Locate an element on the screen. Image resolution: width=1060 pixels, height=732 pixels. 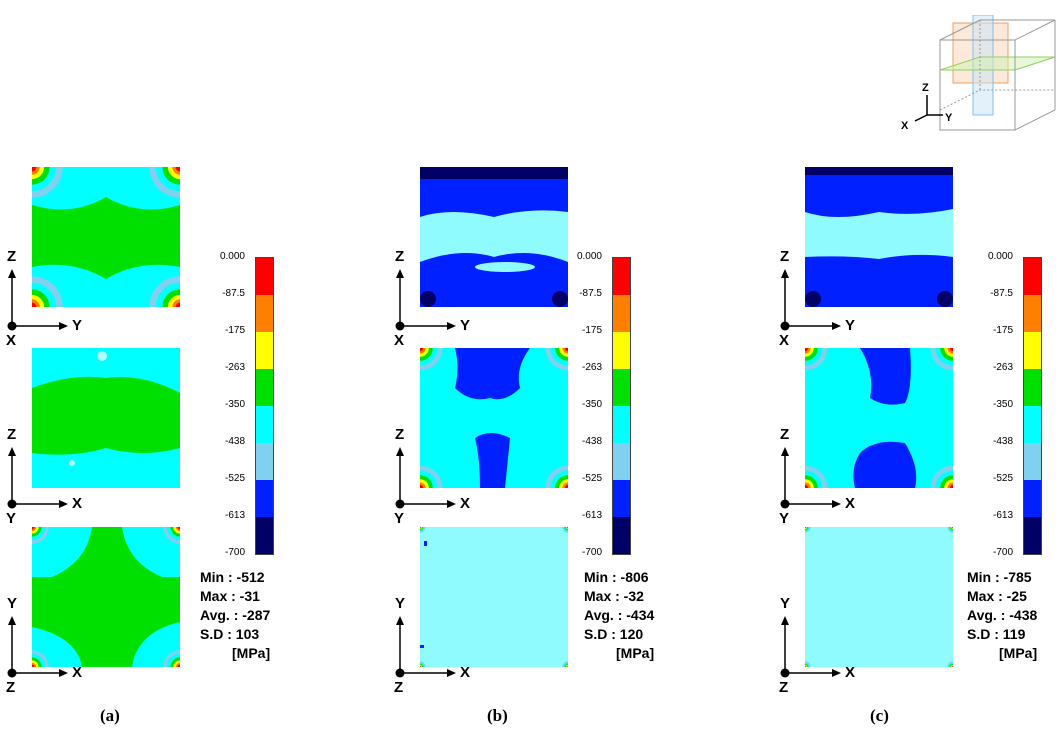
panel-caption: (c) is located at coordinates (879, 715).